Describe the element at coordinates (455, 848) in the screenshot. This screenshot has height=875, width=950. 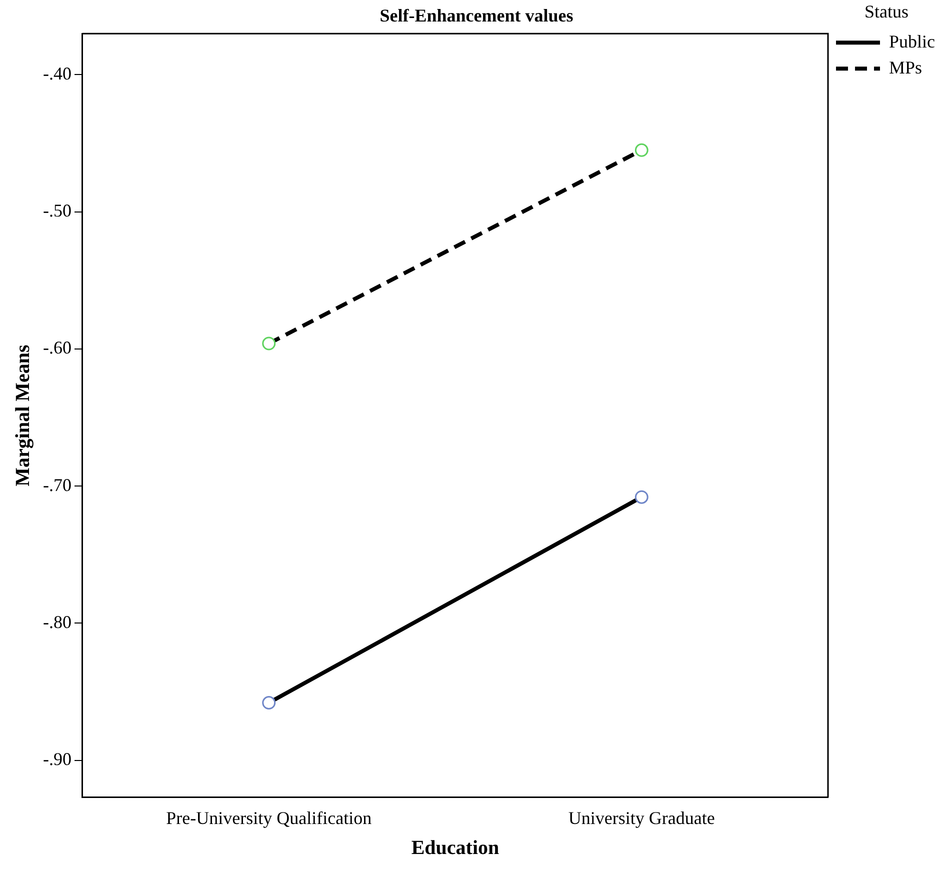
I see `x-axis-title: Education` at that location.